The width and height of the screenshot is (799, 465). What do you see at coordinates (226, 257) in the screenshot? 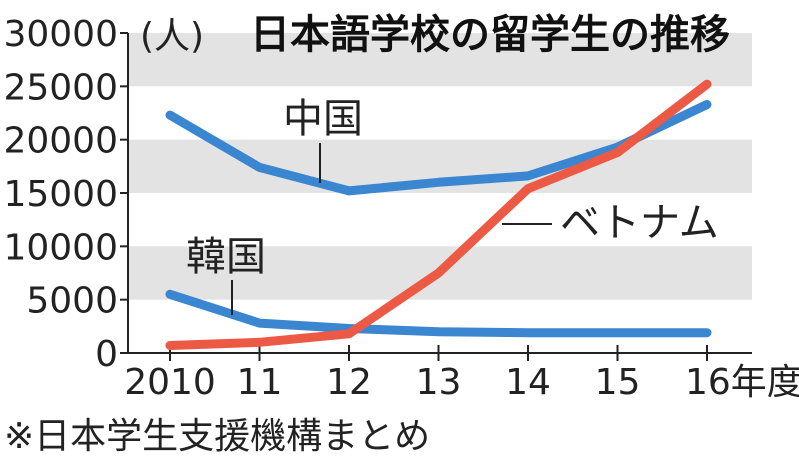
I see `series-label-korea: 韓国` at bounding box center [226, 257].